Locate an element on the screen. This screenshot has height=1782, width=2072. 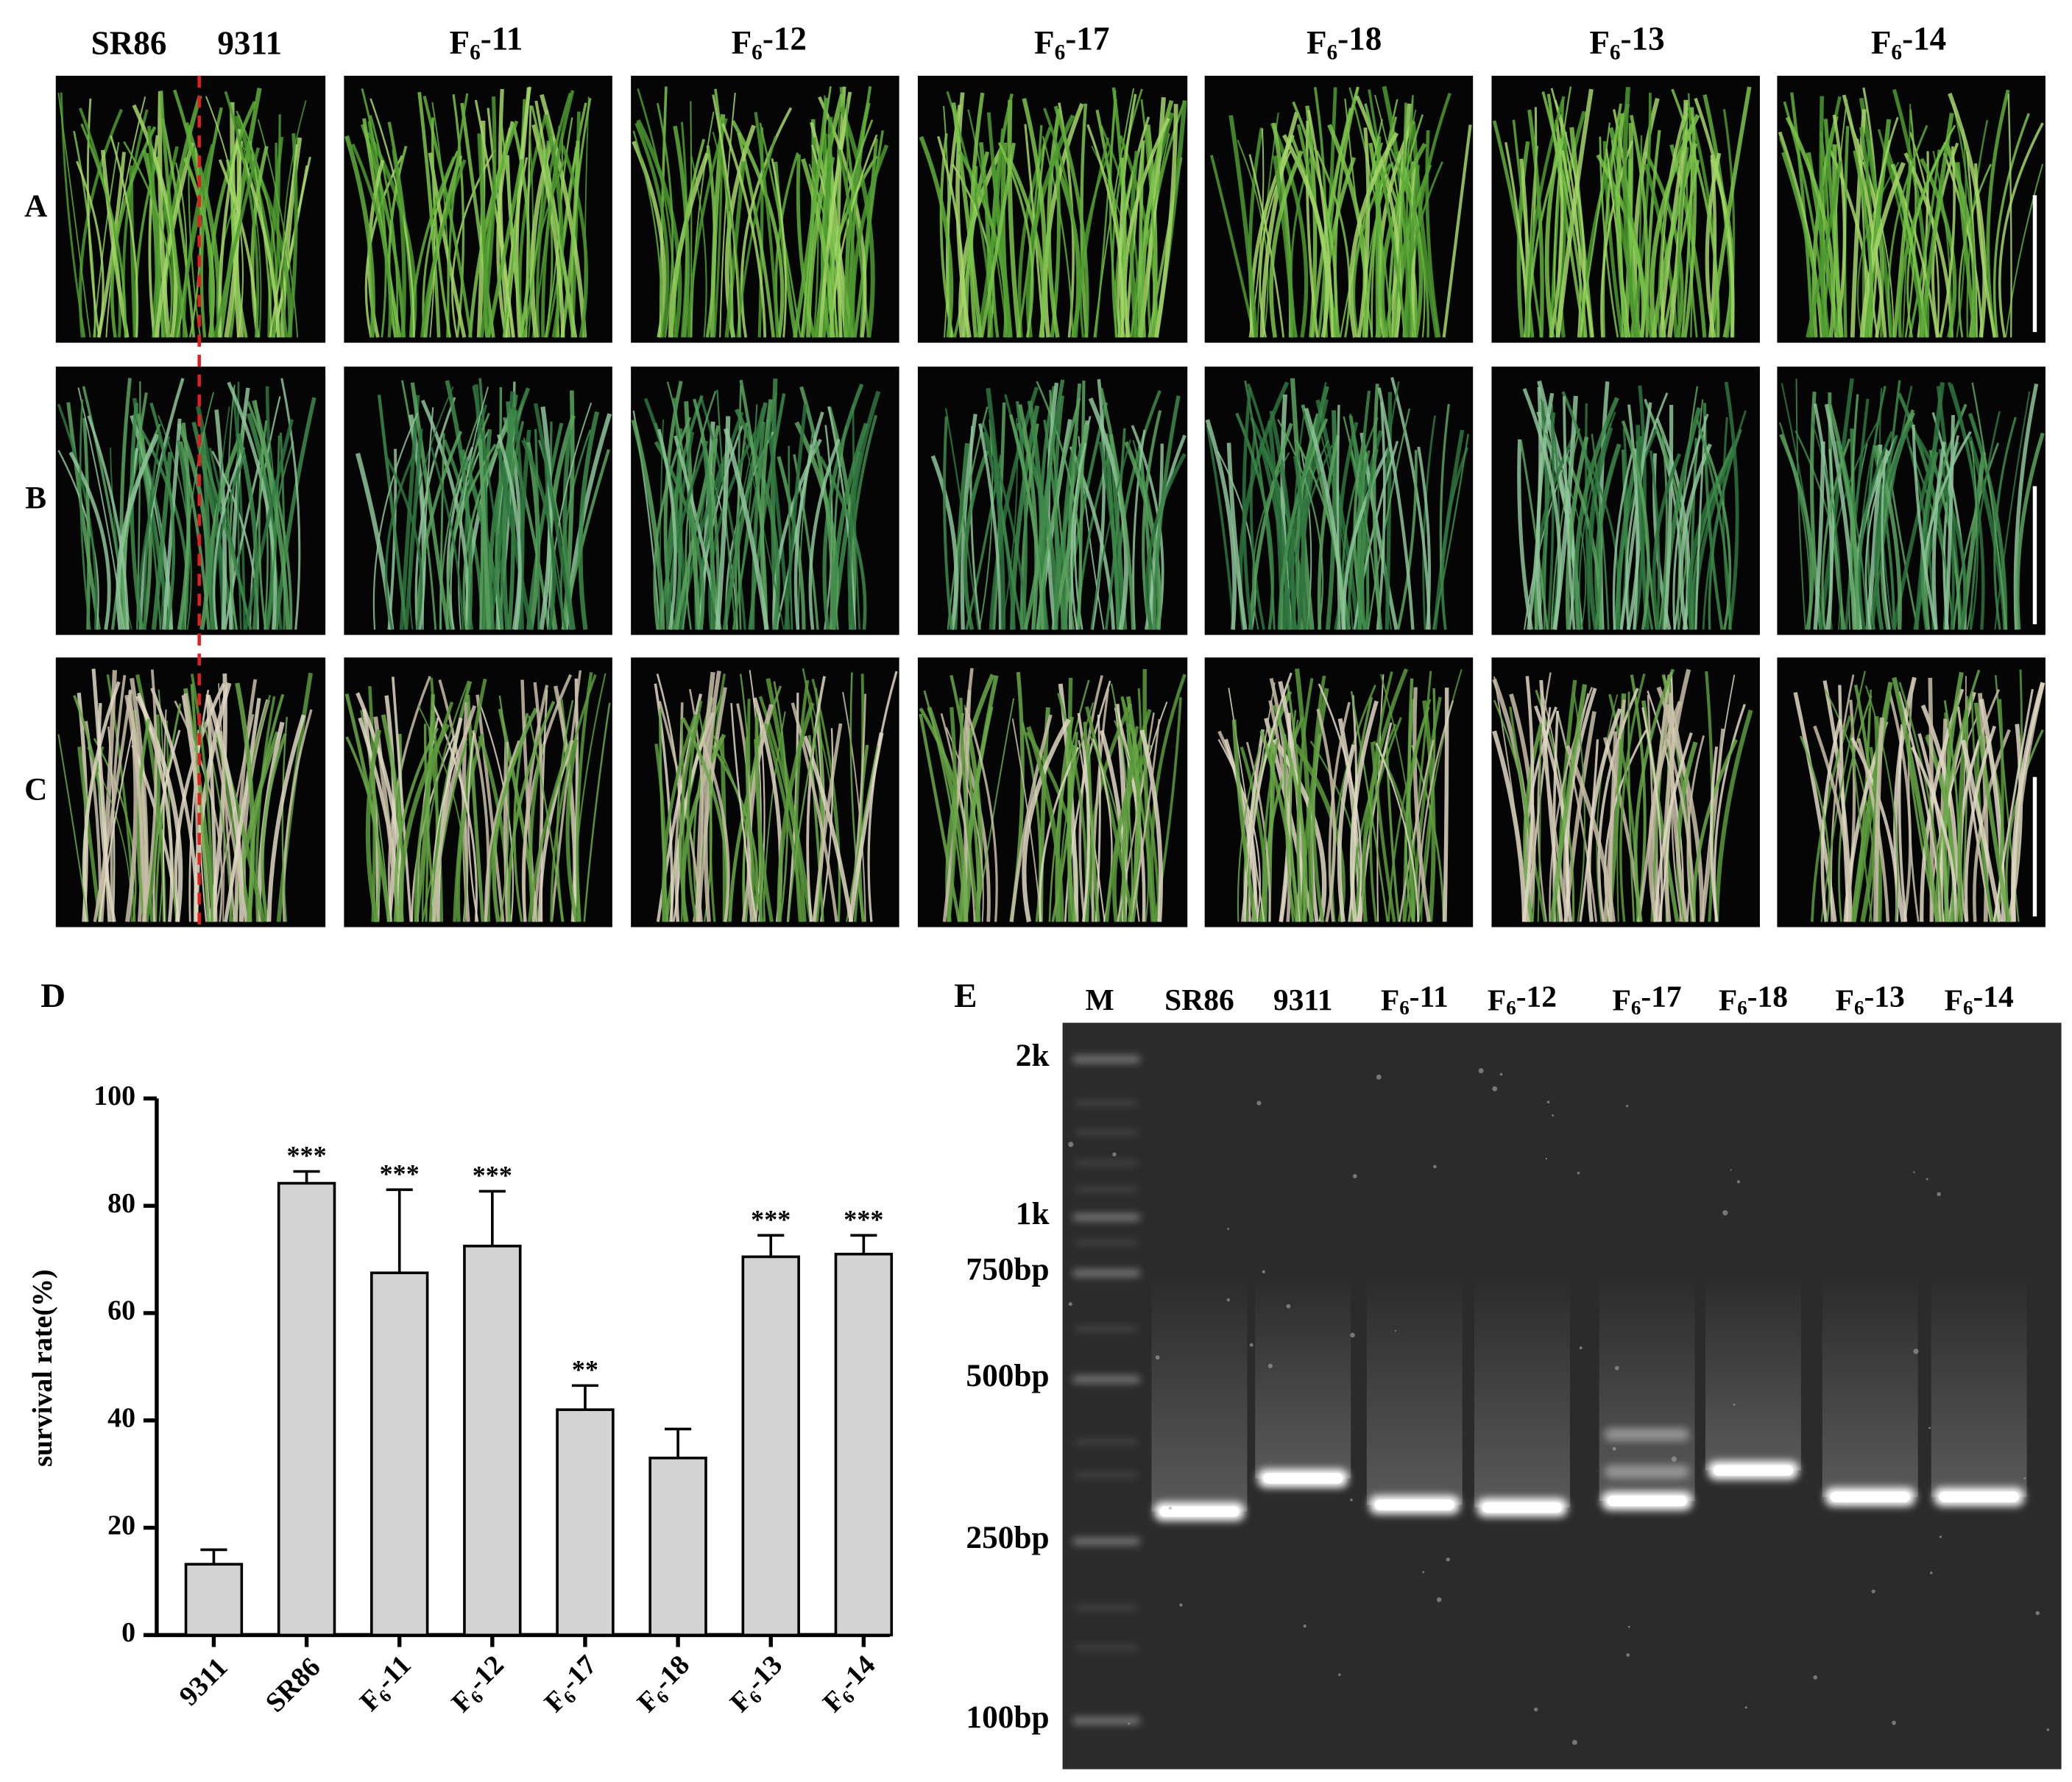
marker-label: 1k is located at coordinates (1033, 1213).